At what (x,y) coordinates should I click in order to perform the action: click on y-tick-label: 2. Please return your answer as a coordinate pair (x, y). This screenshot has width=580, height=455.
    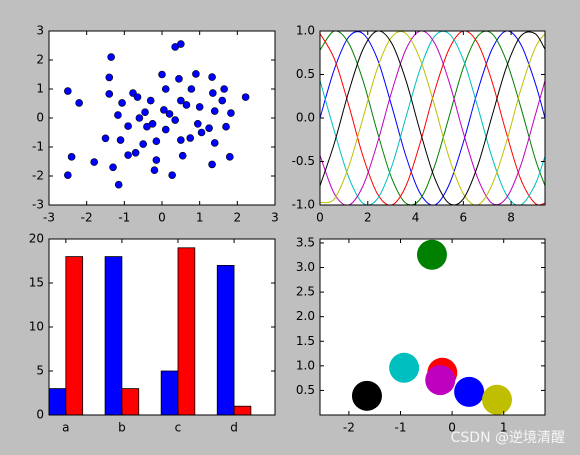
    Looking at the image, I should click on (40, 60).